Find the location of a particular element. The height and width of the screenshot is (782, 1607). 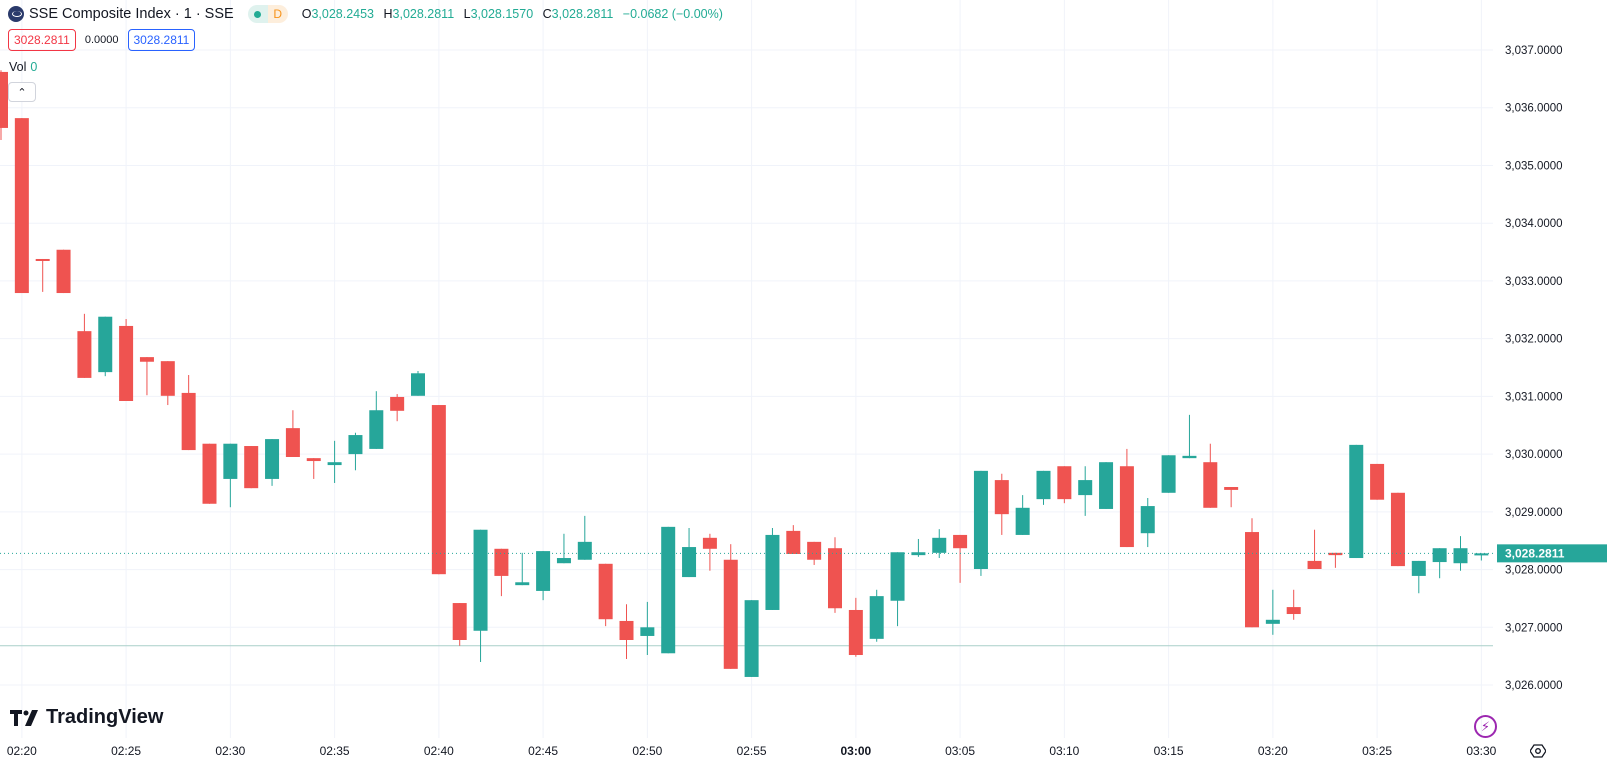

x-tick-label: 03:30 is located at coordinates (1481, 751).